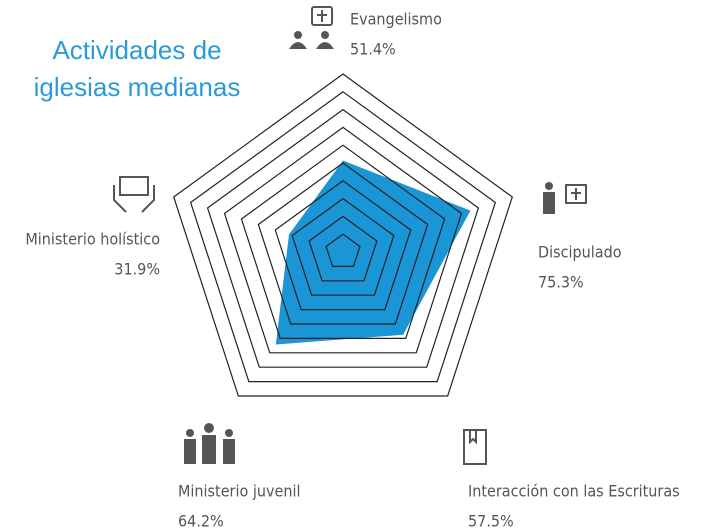  I want to click on category-label: Discipulado, so click(580, 252).